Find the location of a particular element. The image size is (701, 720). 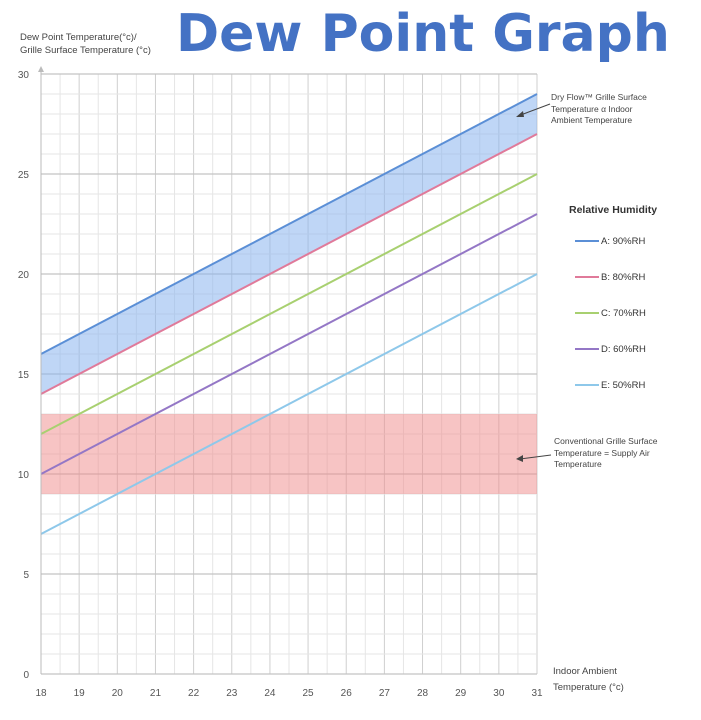

annotation-arrow-mid is located at coordinates (535, 457).